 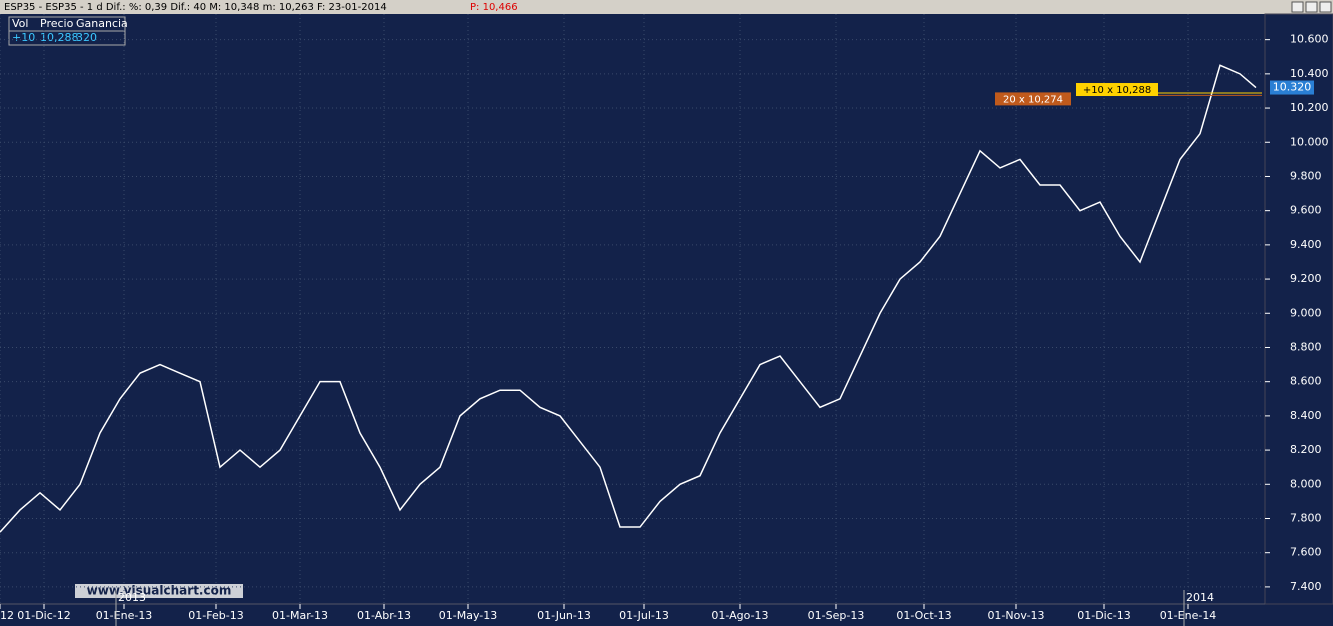 What do you see at coordinates (1306, 175) in the screenshot?
I see `y-tick-label: 9.800` at bounding box center [1306, 175].